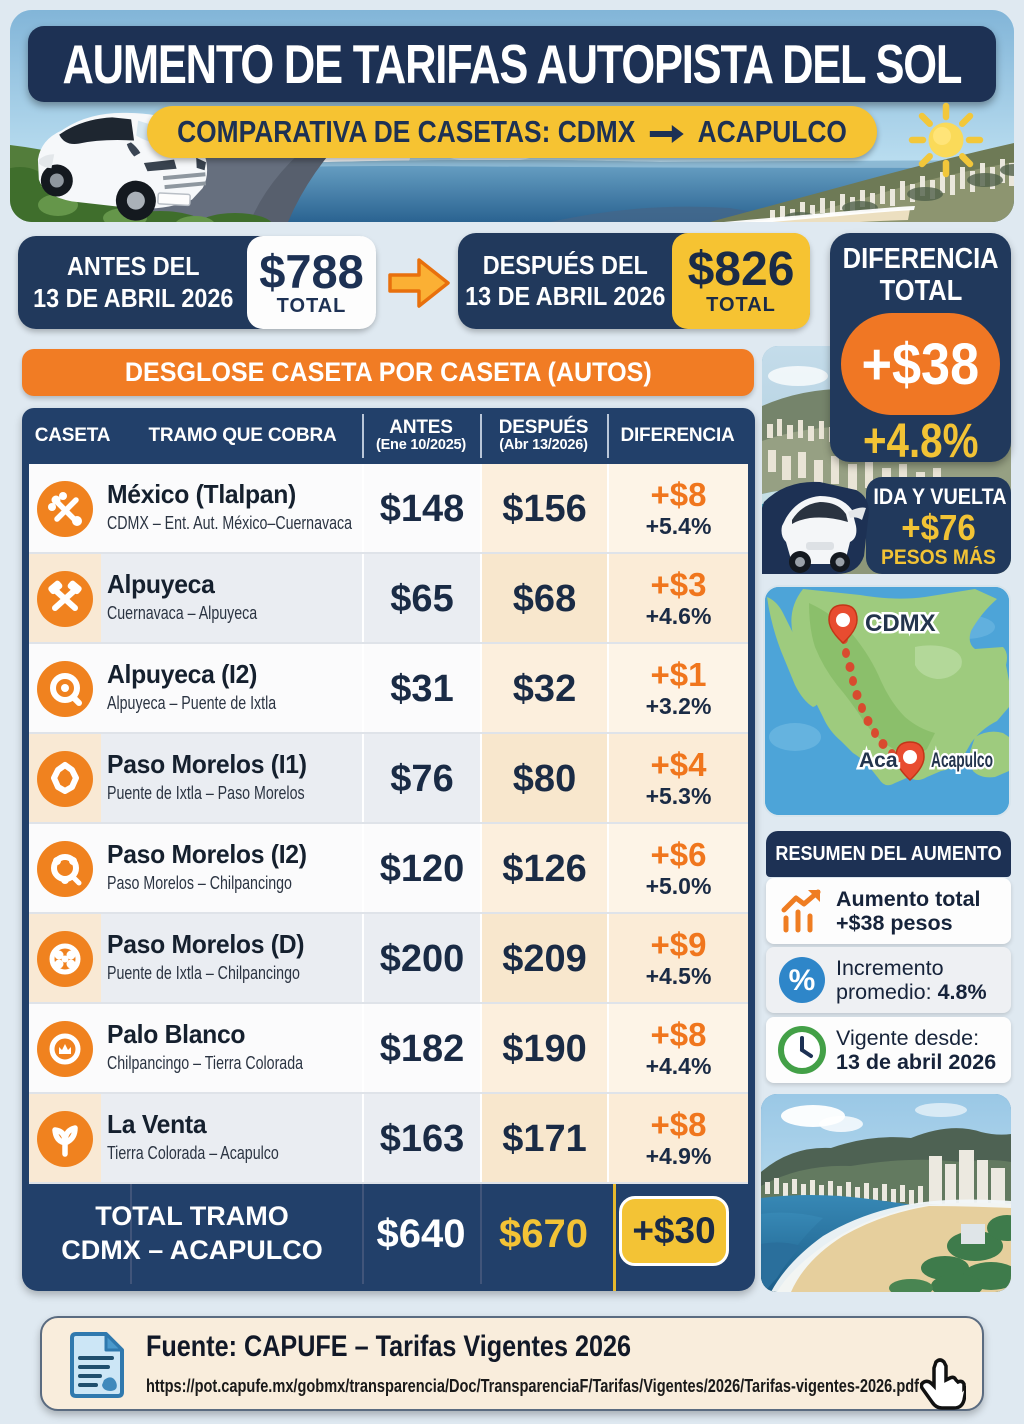  What do you see at coordinates (962, 760) in the screenshot?
I see `svg-text: Acapulco` at bounding box center [962, 760].